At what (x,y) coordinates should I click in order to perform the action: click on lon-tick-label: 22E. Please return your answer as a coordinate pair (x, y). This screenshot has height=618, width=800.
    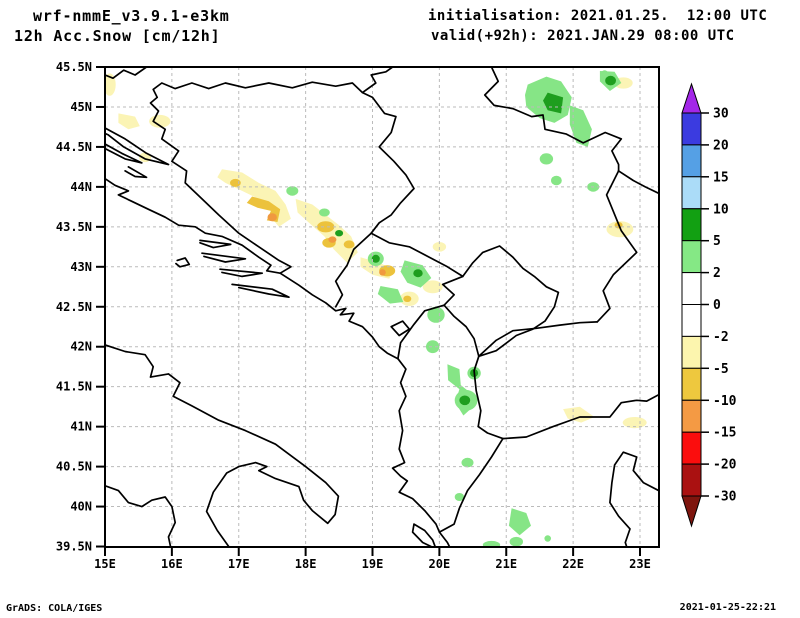
    Looking at the image, I should click on (573, 564).